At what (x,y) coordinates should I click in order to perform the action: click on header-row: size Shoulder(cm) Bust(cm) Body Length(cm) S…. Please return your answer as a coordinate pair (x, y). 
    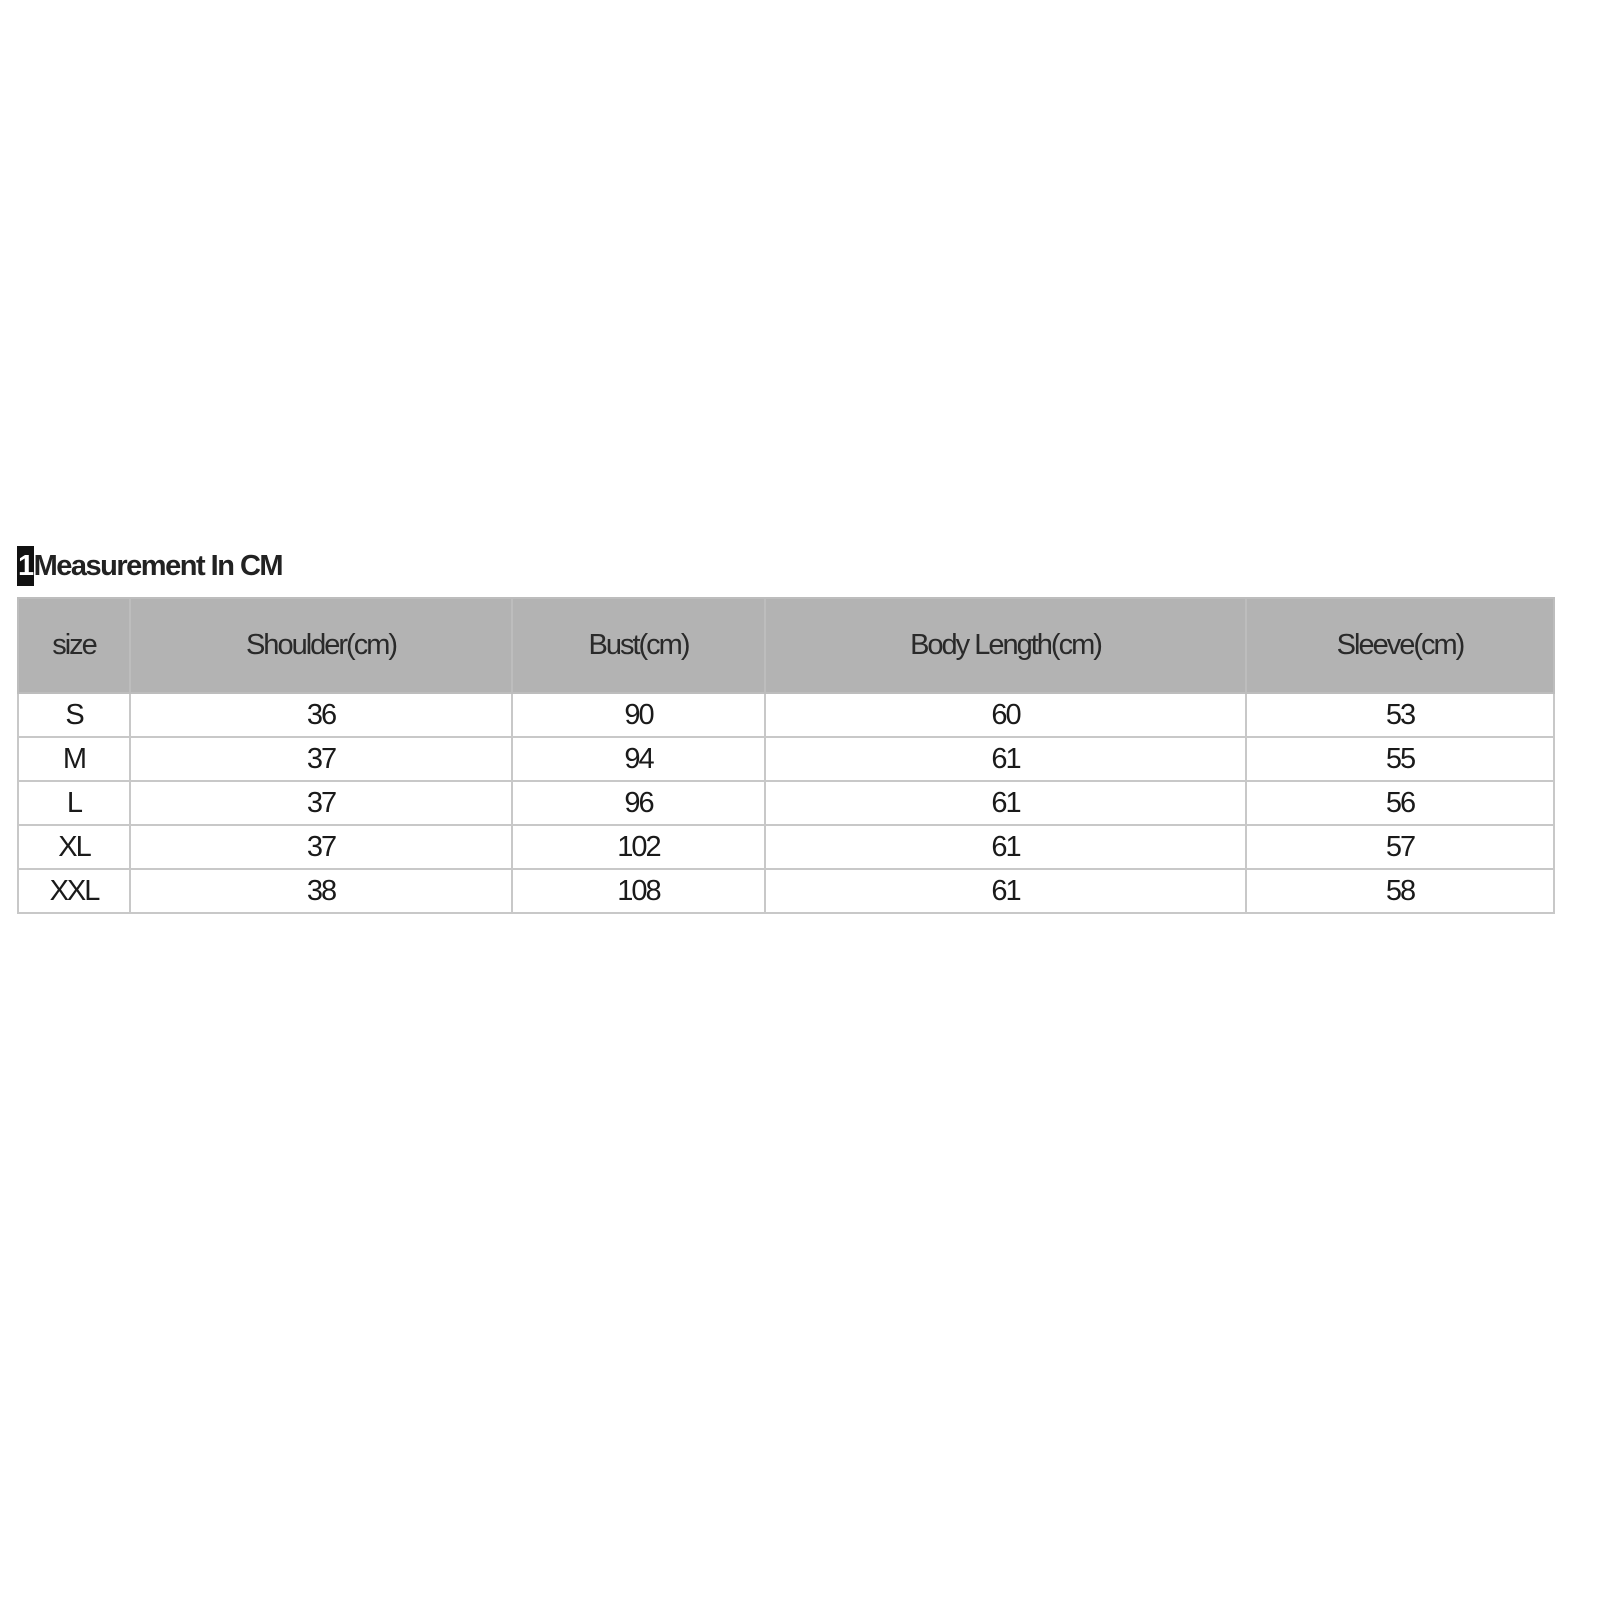
    Looking at the image, I should click on (786, 645).